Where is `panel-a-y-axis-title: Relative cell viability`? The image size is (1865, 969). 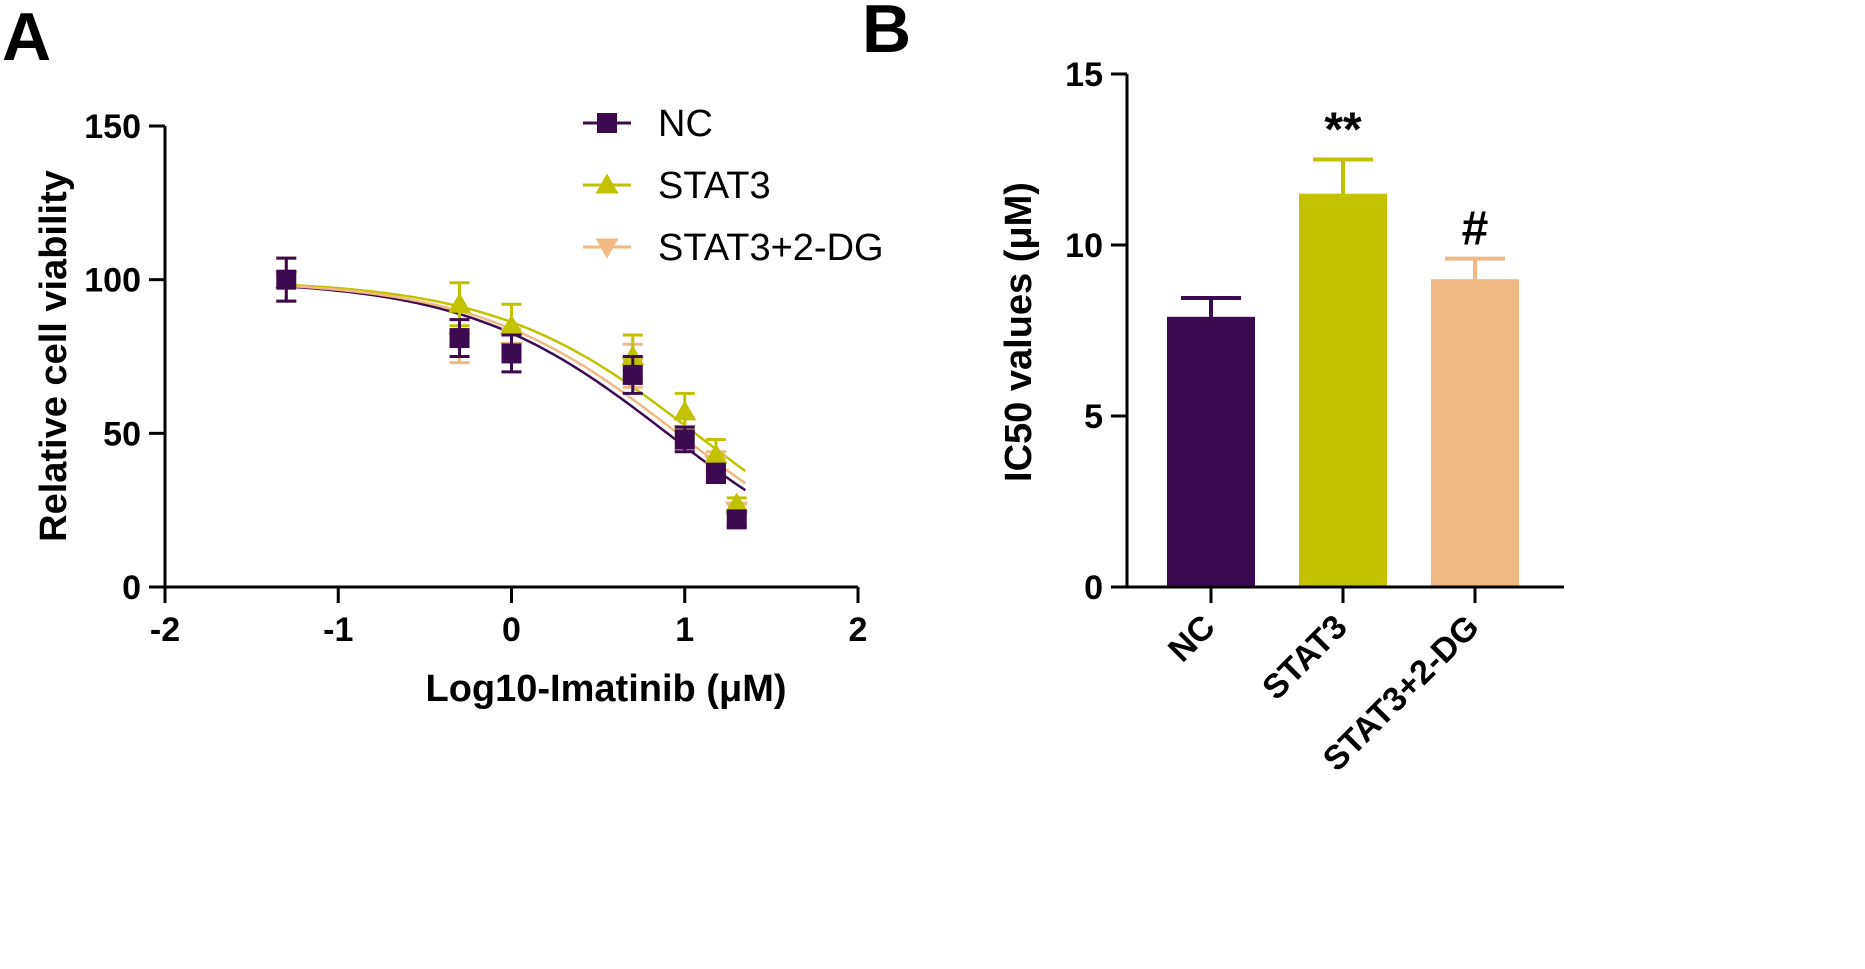
panel-a-y-axis-title: Relative cell viability is located at coordinates (54, 356).